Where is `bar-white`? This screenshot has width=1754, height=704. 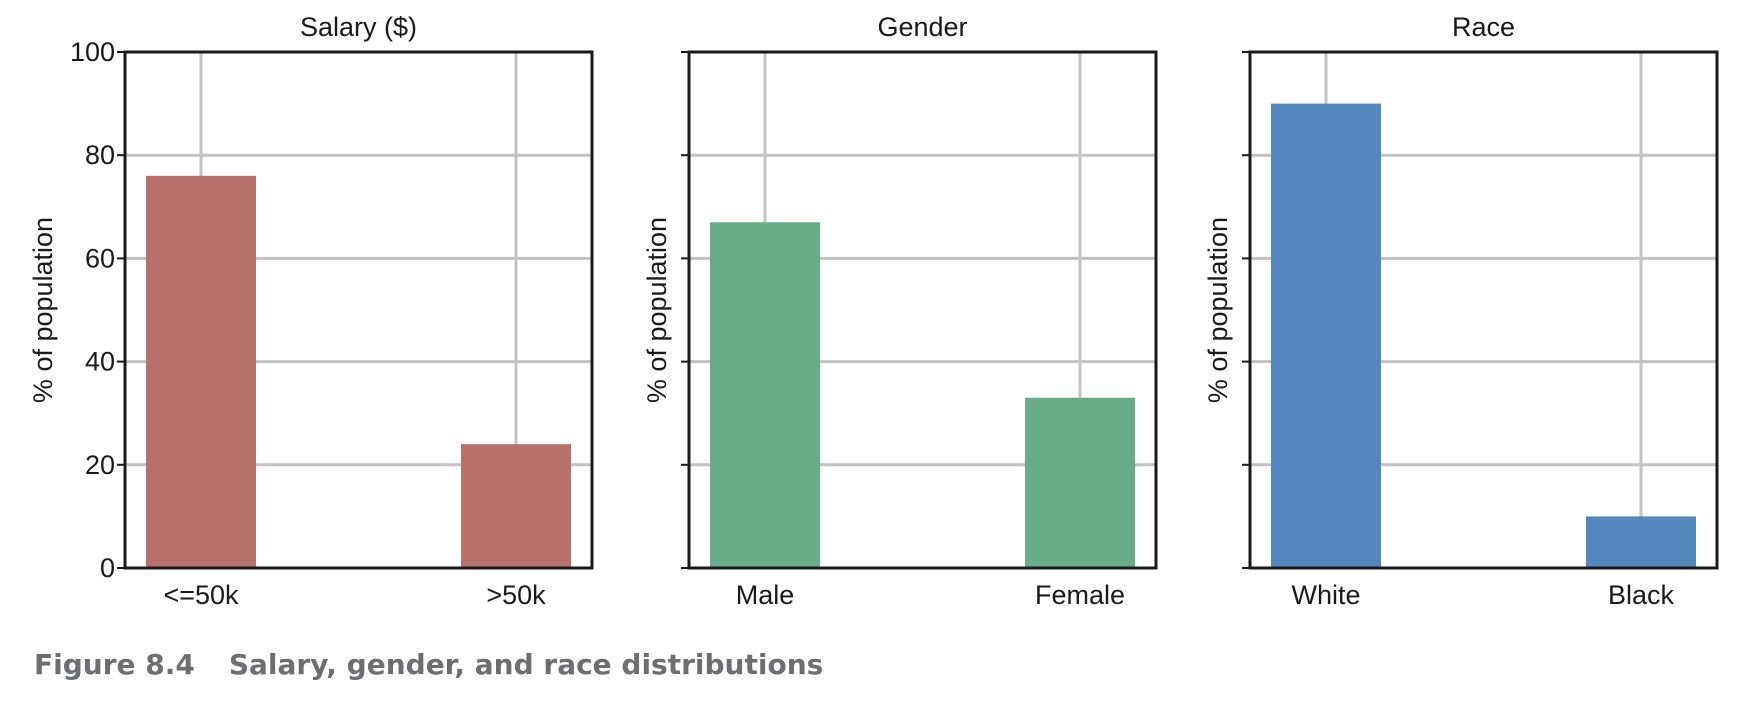 bar-white is located at coordinates (1326, 335).